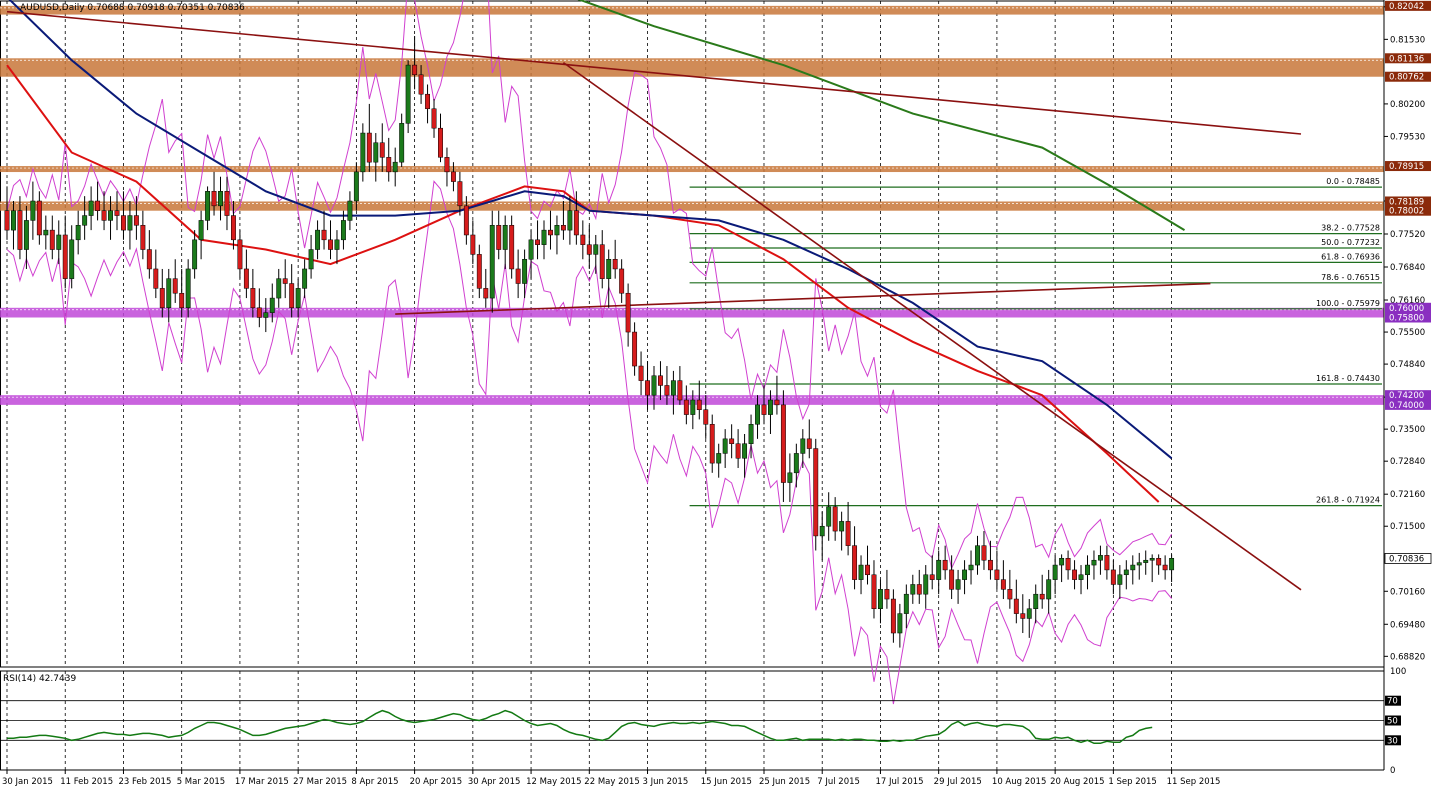 The width and height of the screenshot is (1433, 796). What do you see at coordinates (1406, 78) in the screenshot?
I see `zone-price-label: 0.80762` at bounding box center [1406, 78].